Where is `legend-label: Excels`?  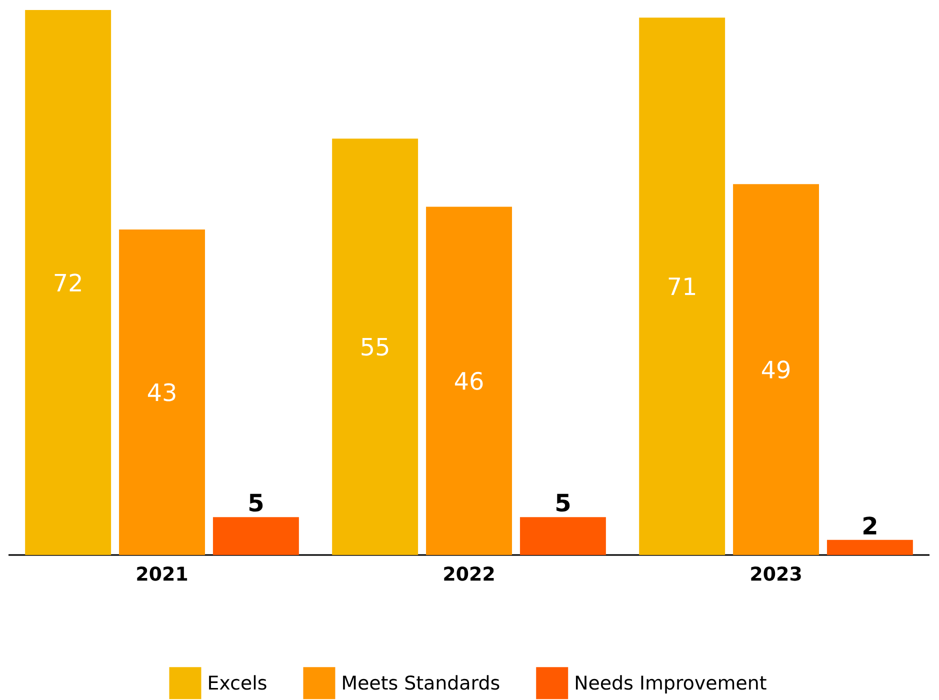 legend-label: Excels is located at coordinates (237, 682).